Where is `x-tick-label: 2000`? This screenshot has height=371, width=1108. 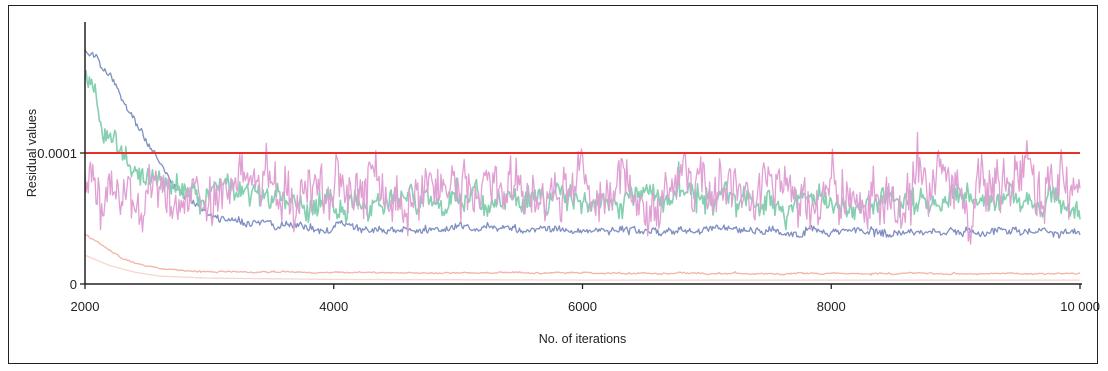 x-tick-label: 2000 is located at coordinates (85, 306).